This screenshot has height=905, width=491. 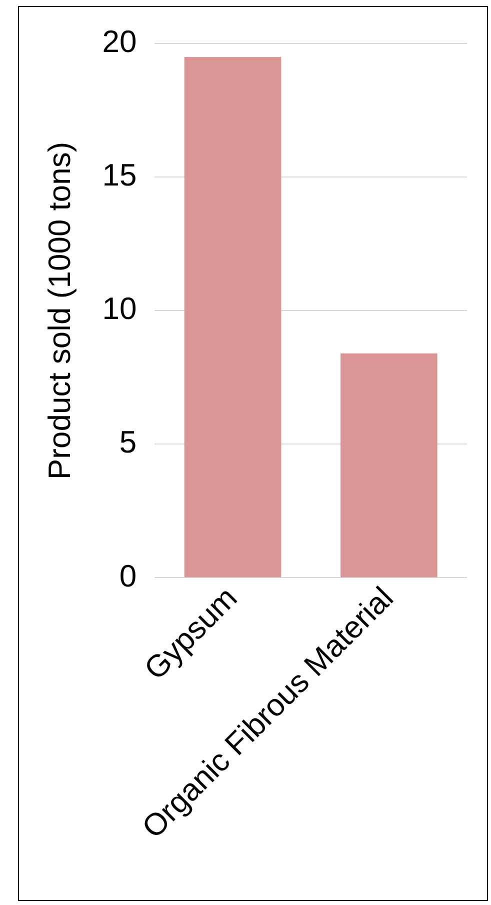 What do you see at coordinates (128, 442) in the screenshot?
I see `y-tick-label: 5` at bounding box center [128, 442].